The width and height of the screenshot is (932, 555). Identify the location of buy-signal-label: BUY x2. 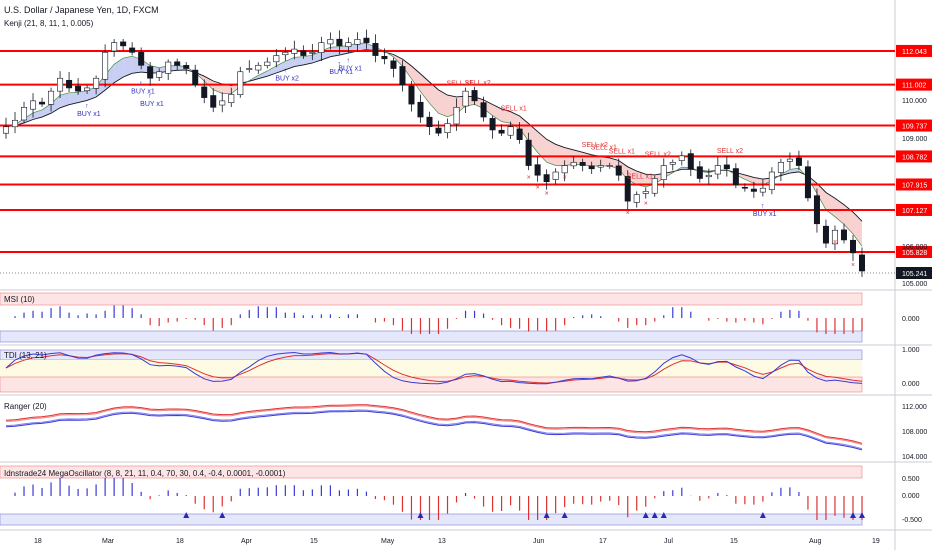
(287, 78).